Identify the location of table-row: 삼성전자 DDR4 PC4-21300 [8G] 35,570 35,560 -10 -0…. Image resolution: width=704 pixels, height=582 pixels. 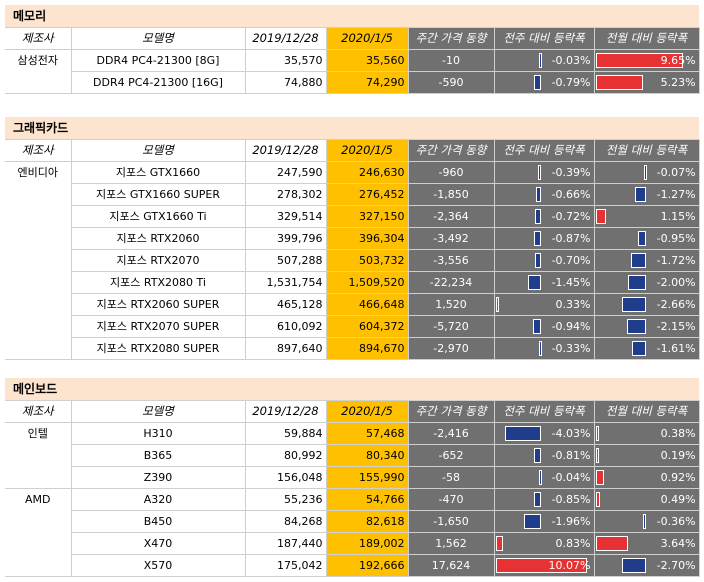
(352, 60).